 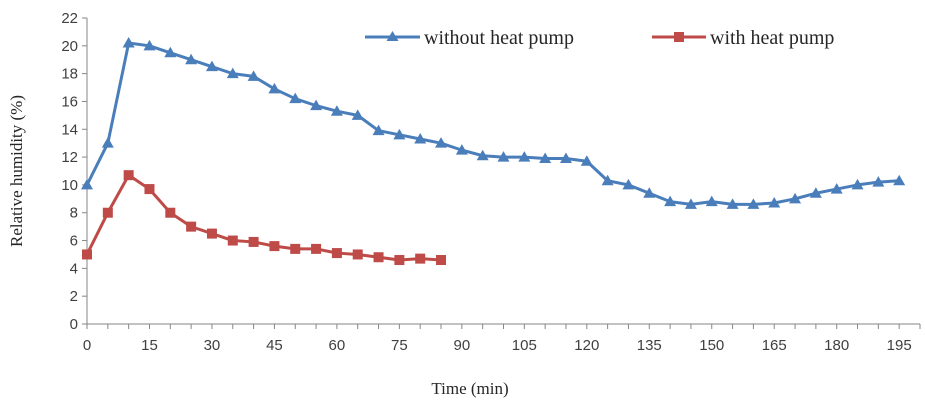 What do you see at coordinates (524, 345) in the screenshot?
I see `x-tick-label: 105` at bounding box center [524, 345].